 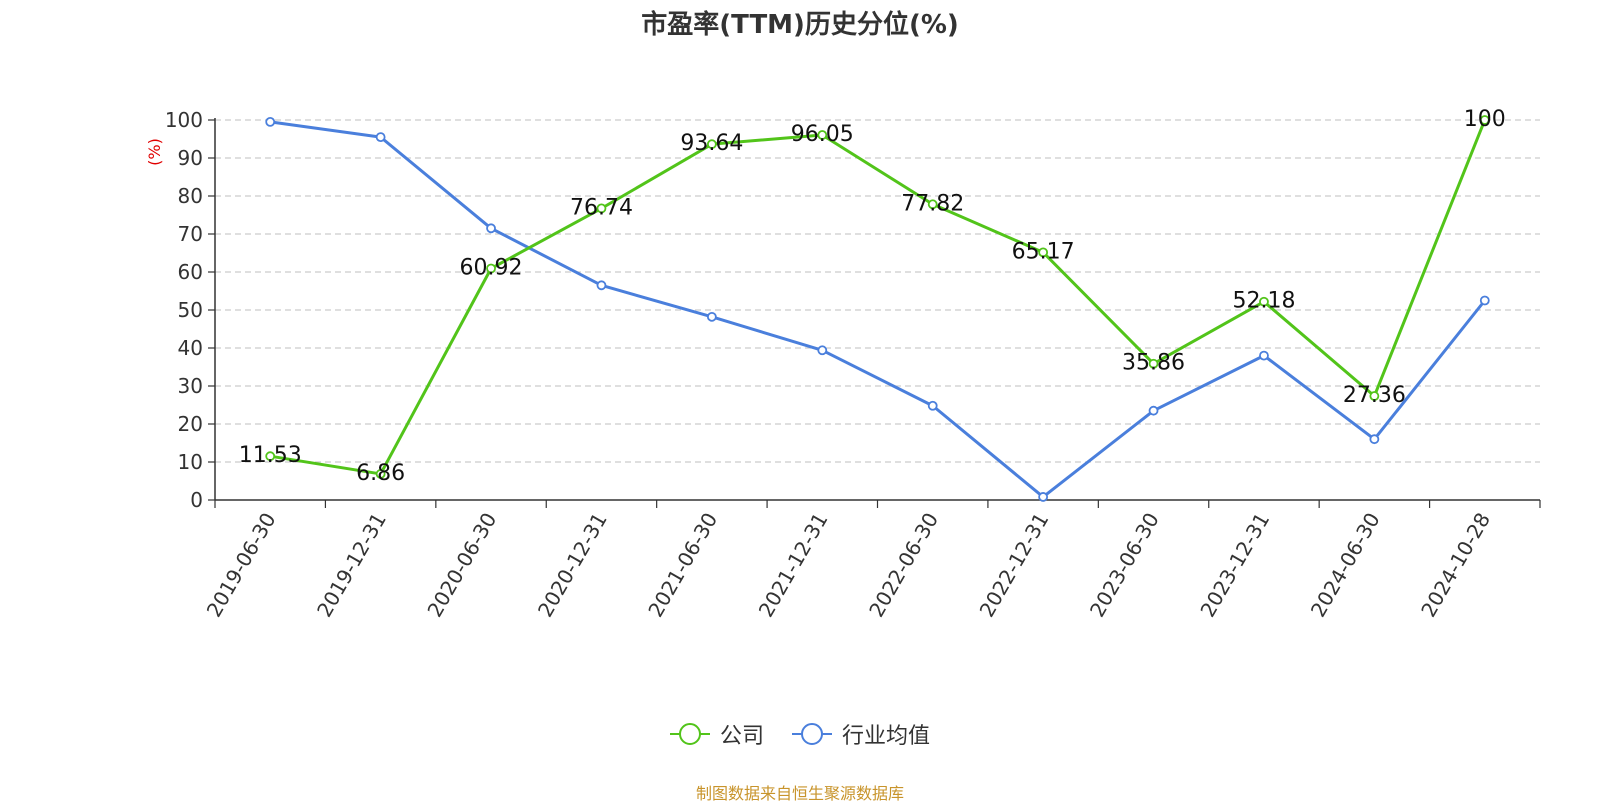 I want to click on data-label: 27.36, so click(x=1374, y=395).